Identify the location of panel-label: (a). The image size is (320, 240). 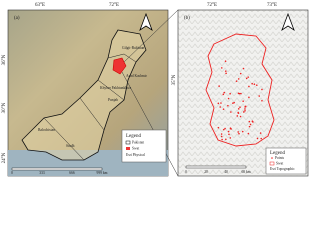
(17, 18).